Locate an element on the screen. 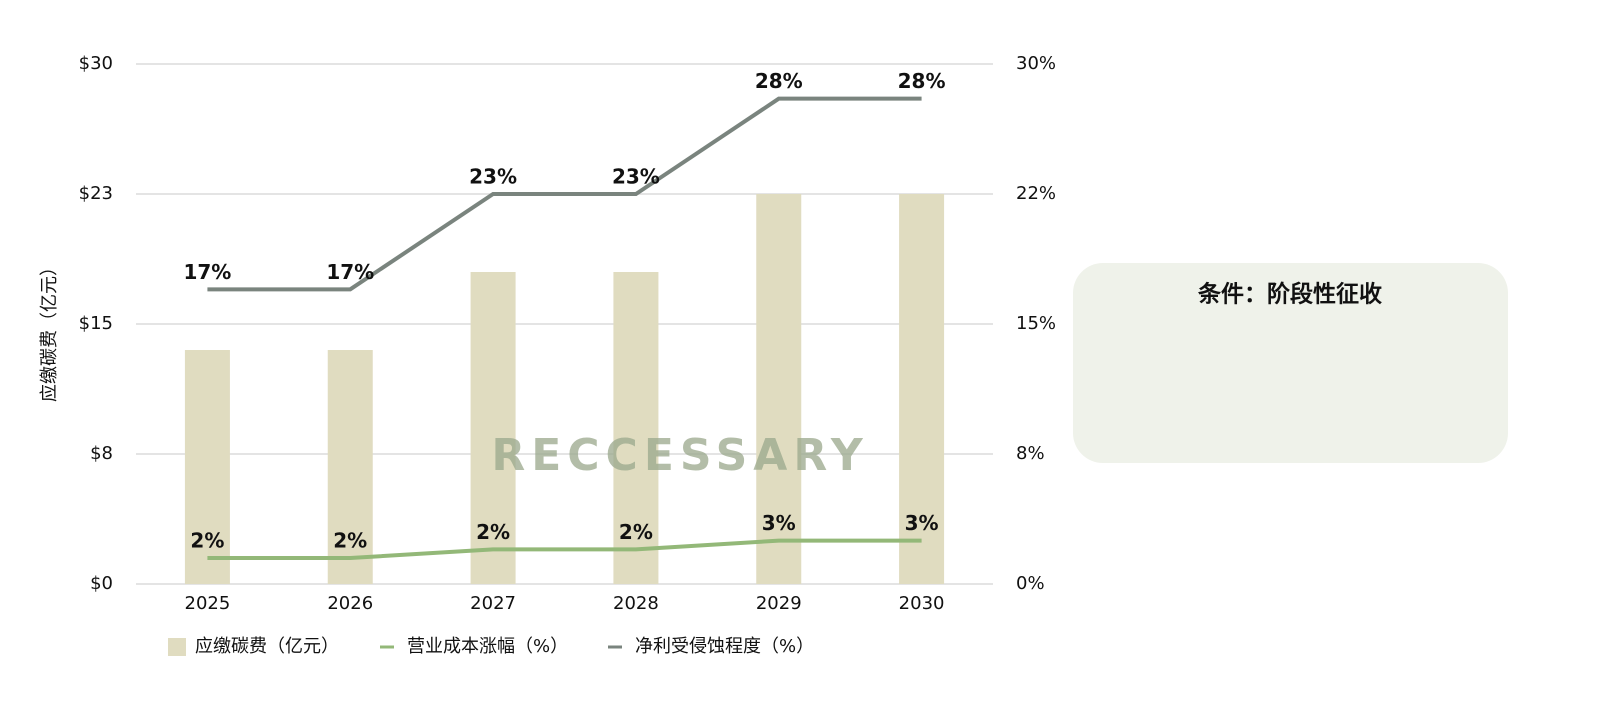  x-tick-label: 2026 is located at coordinates (350, 603).